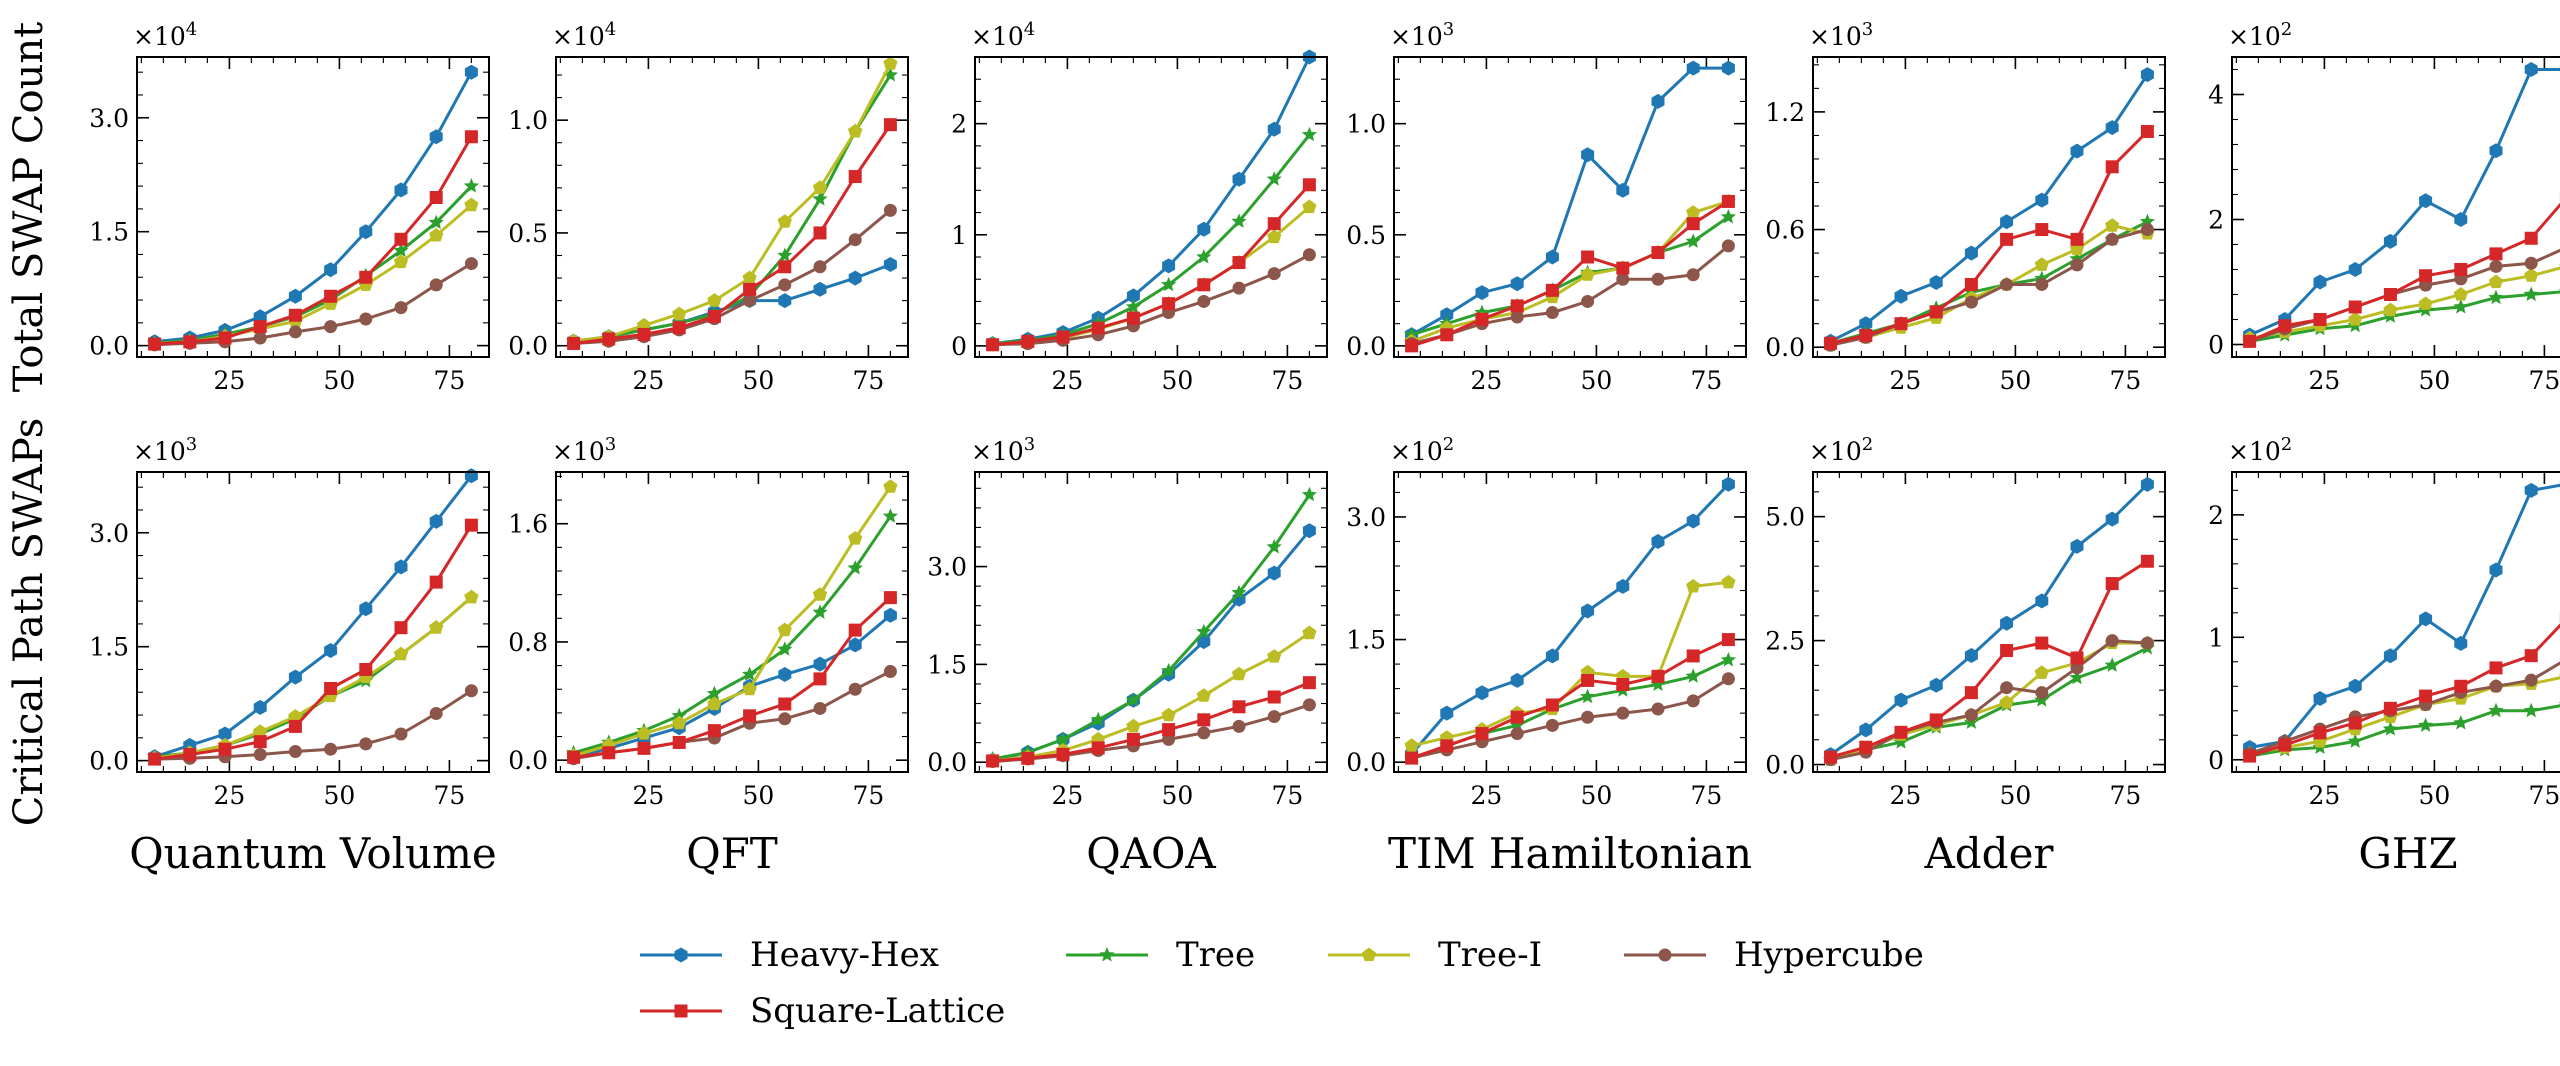 This screenshot has width=2560, height=1066. I want to click on series-hypercube, so click(732, 715).